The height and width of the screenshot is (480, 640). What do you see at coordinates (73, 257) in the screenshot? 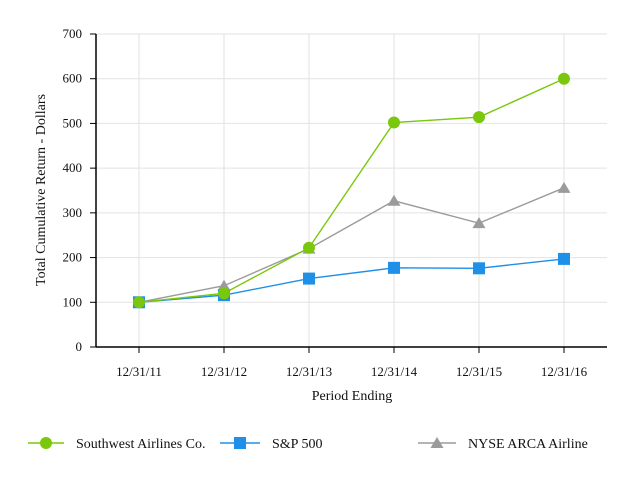
I see `y-tick-label: 200` at bounding box center [73, 257].